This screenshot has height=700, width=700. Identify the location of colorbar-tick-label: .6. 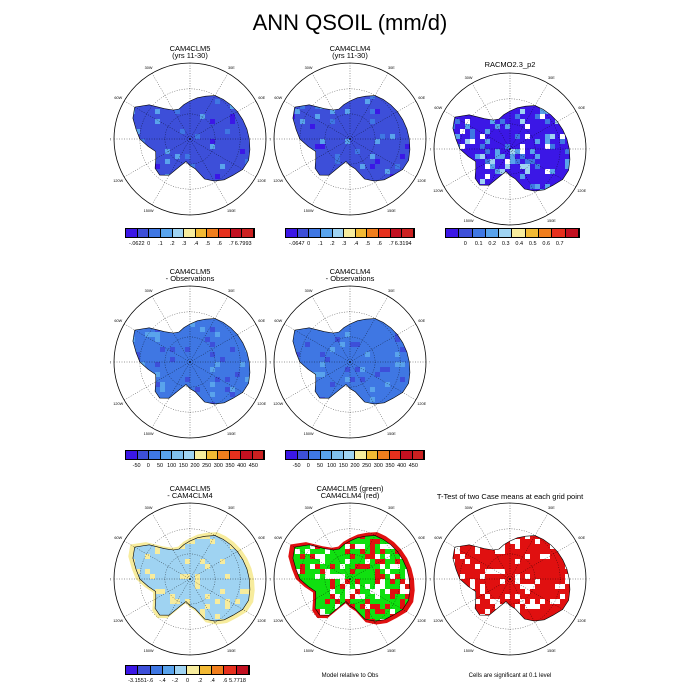
(225, 681).